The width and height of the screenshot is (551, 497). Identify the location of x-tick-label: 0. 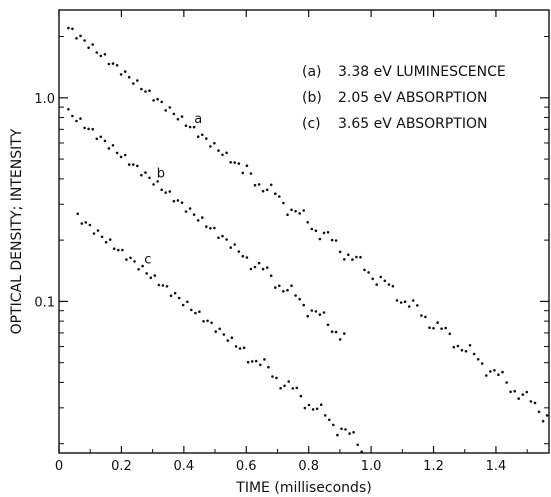
(59, 466).